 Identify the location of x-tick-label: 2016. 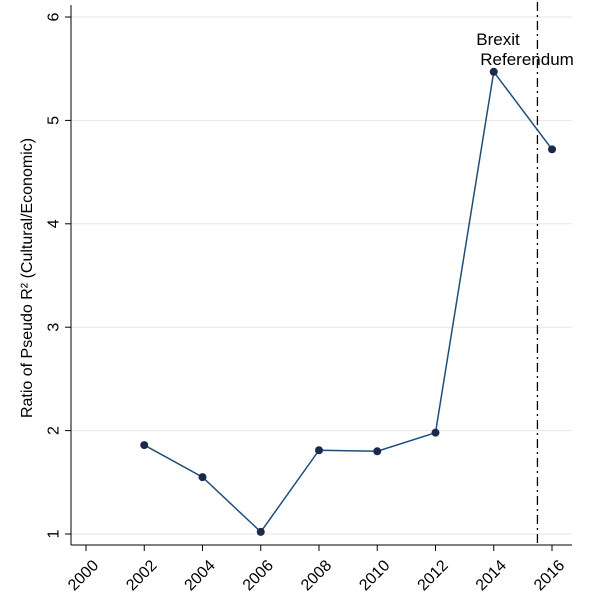
(549, 575).